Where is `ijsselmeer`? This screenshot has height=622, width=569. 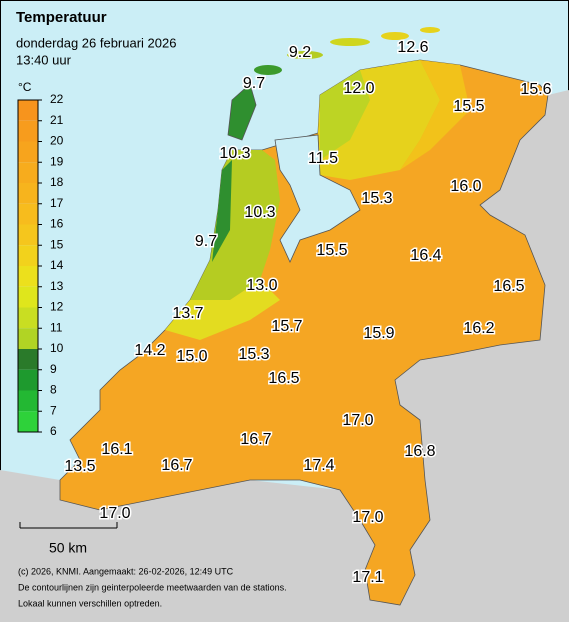 ijsselmeer is located at coordinates (317, 198).